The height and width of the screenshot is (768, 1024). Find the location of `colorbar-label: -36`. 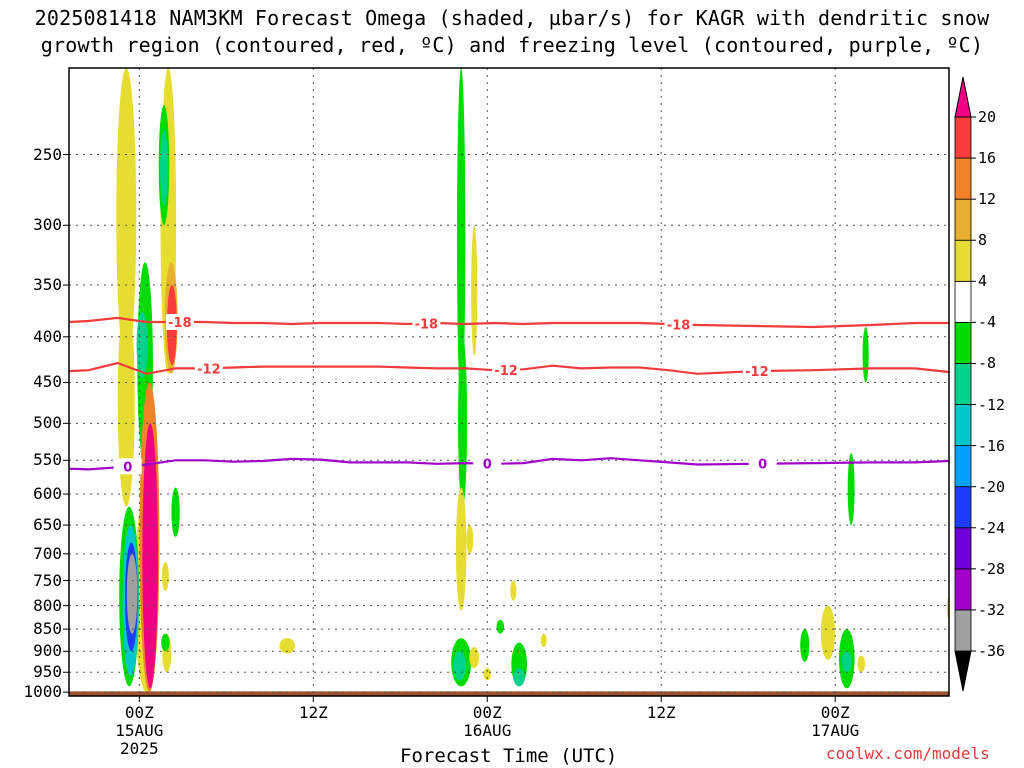

colorbar-label: -36 is located at coordinates (992, 651).